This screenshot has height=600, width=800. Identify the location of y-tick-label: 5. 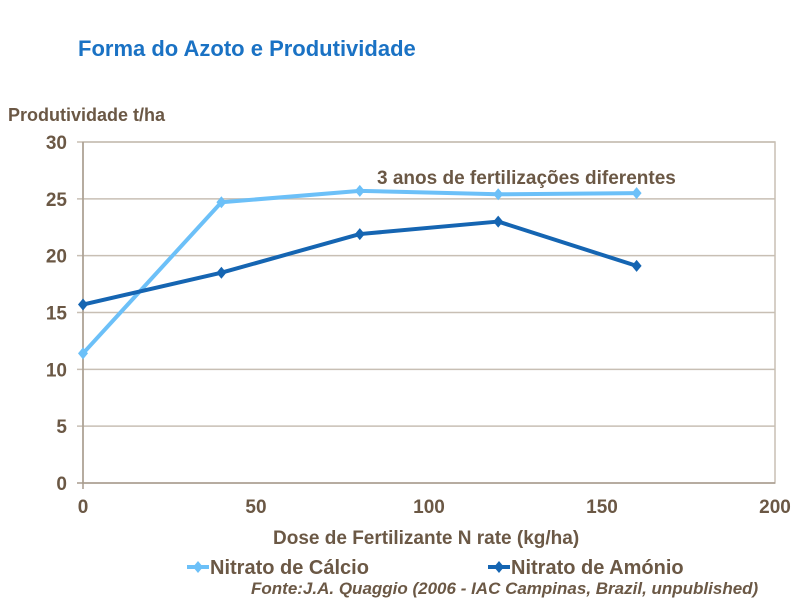
(61, 427).